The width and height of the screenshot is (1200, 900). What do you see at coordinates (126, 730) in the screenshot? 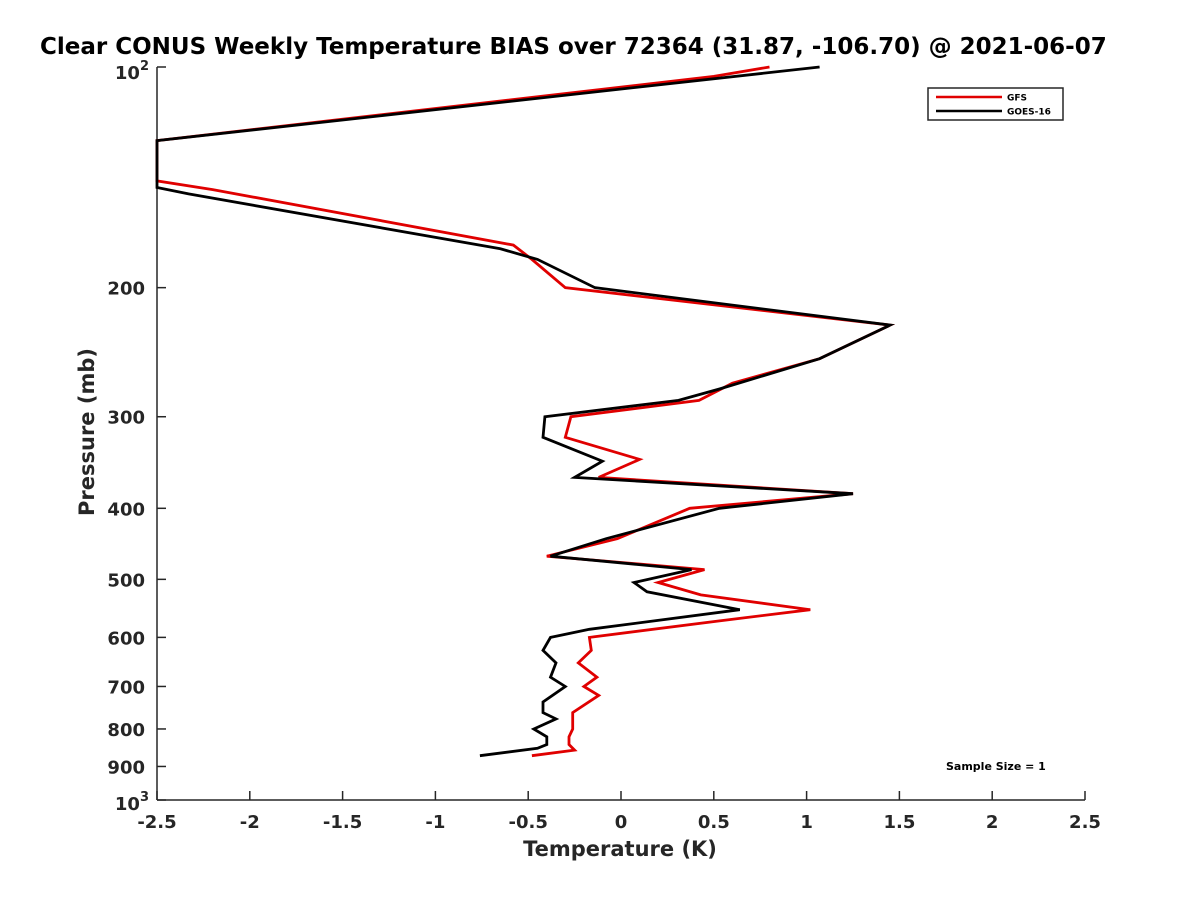
I see `y-tick-label: 800` at bounding box center [126, 730].